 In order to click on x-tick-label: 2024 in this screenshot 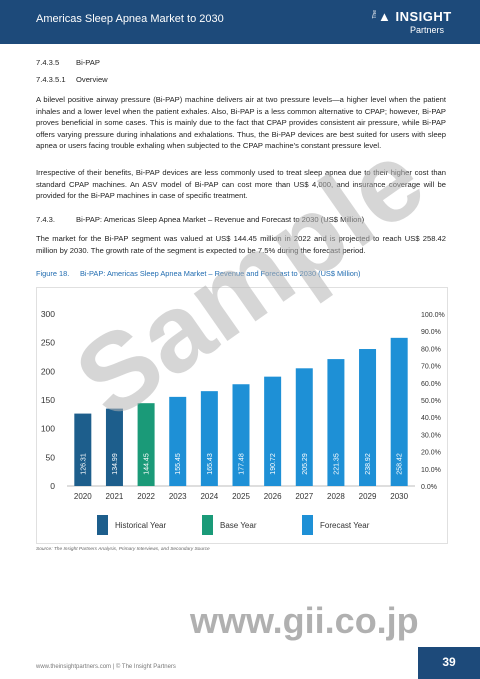, I will do `click(209, 496)`.